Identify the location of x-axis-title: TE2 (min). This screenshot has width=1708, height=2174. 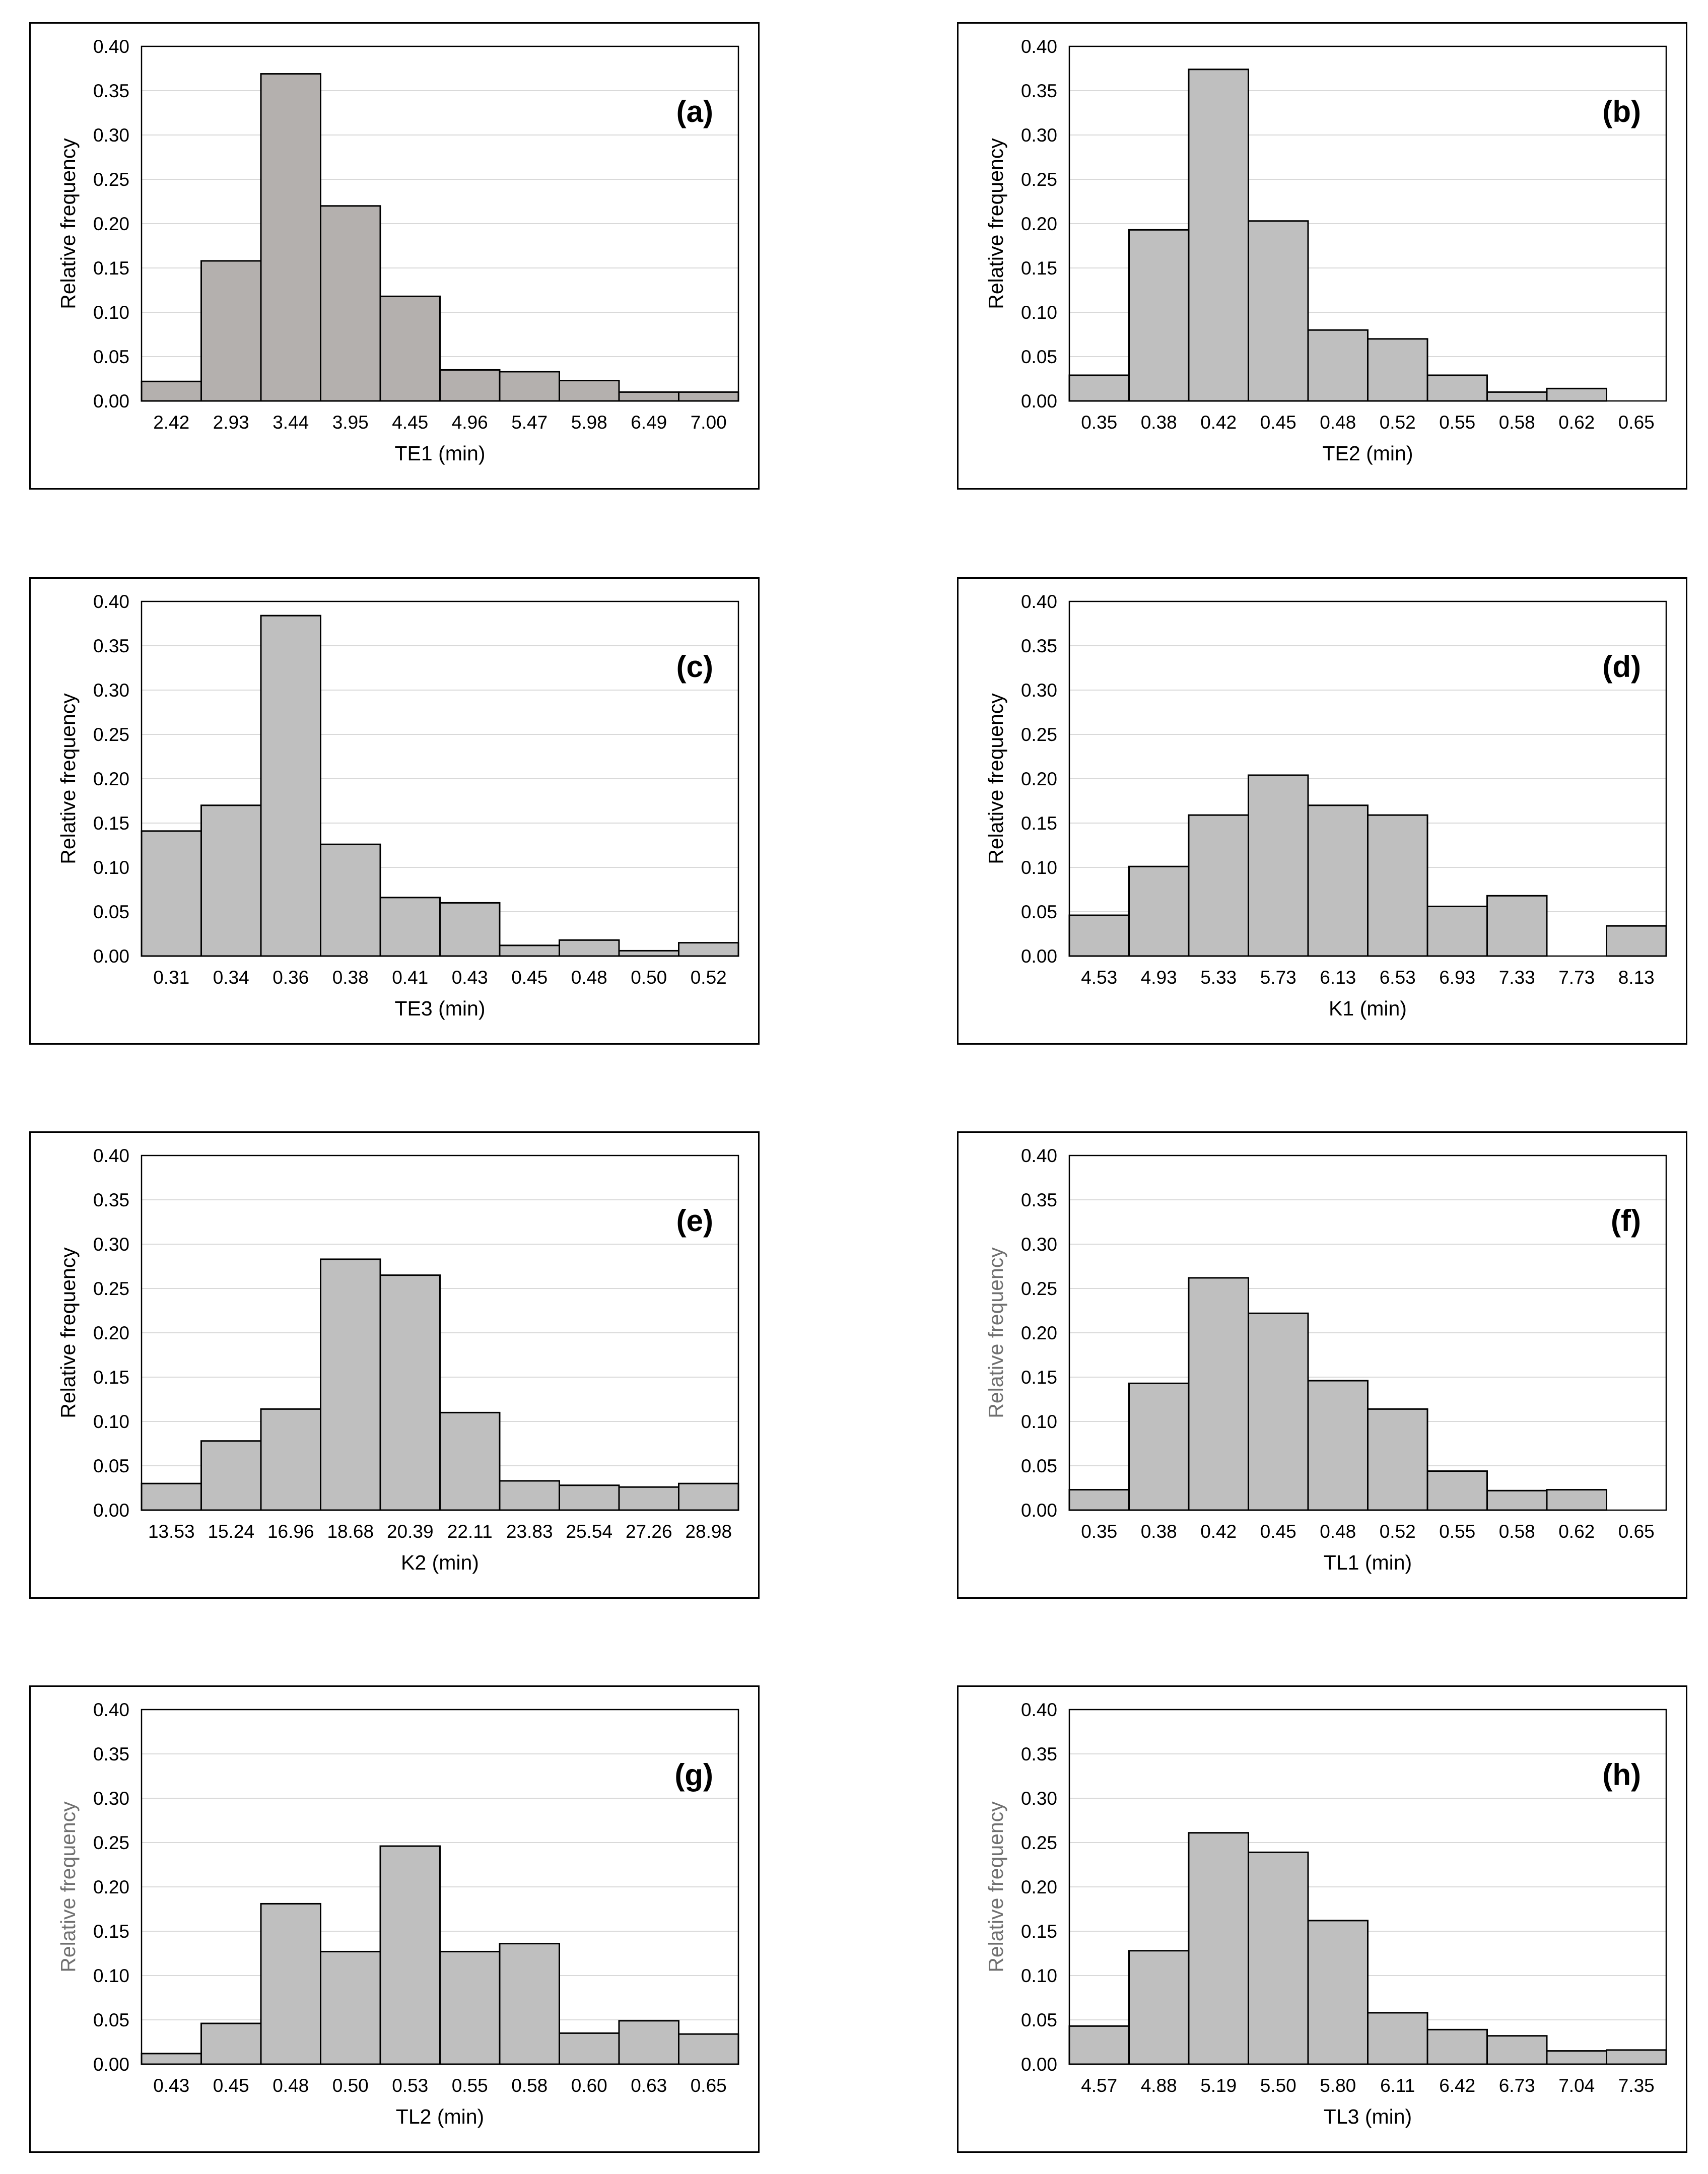
(1368, 453).